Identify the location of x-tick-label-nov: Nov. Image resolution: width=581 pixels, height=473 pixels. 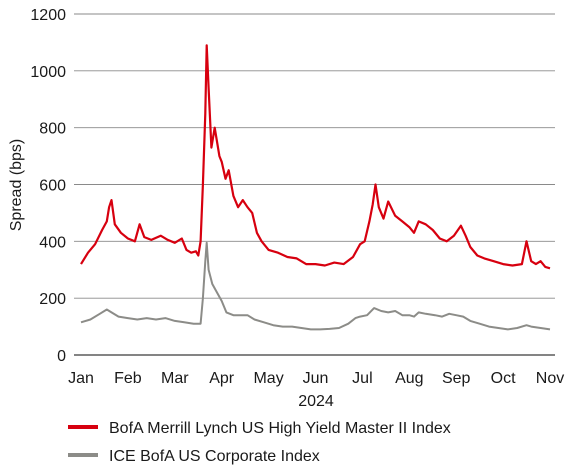
(550, 378).